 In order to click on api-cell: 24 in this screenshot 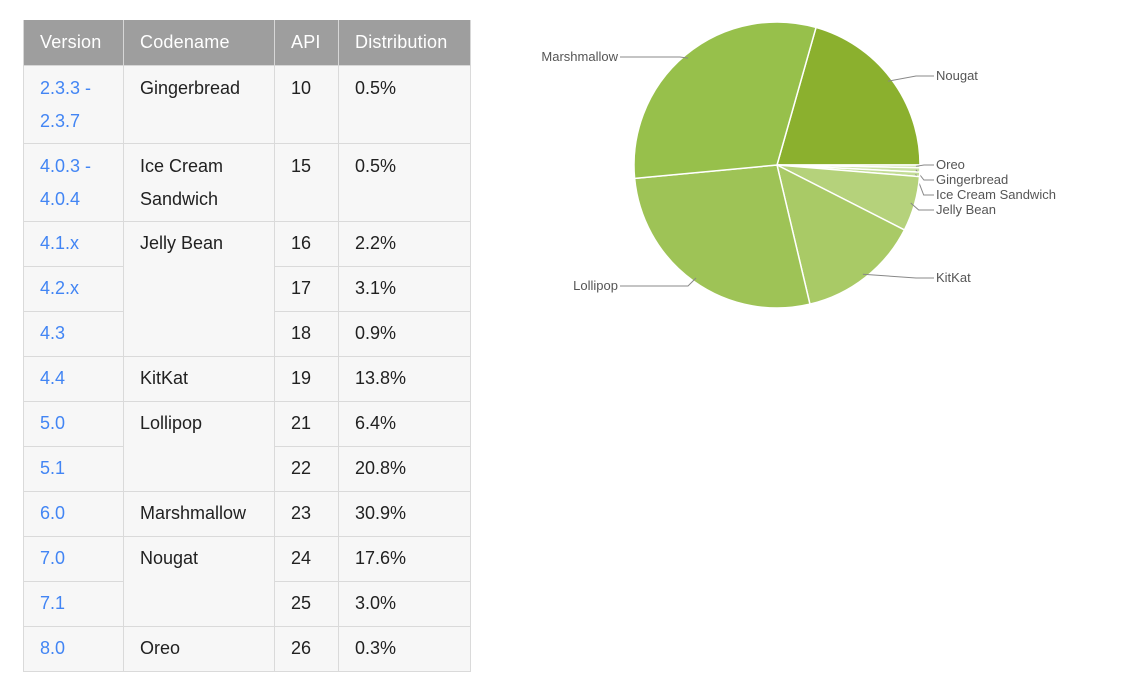, I will do `click(306, 559)`.